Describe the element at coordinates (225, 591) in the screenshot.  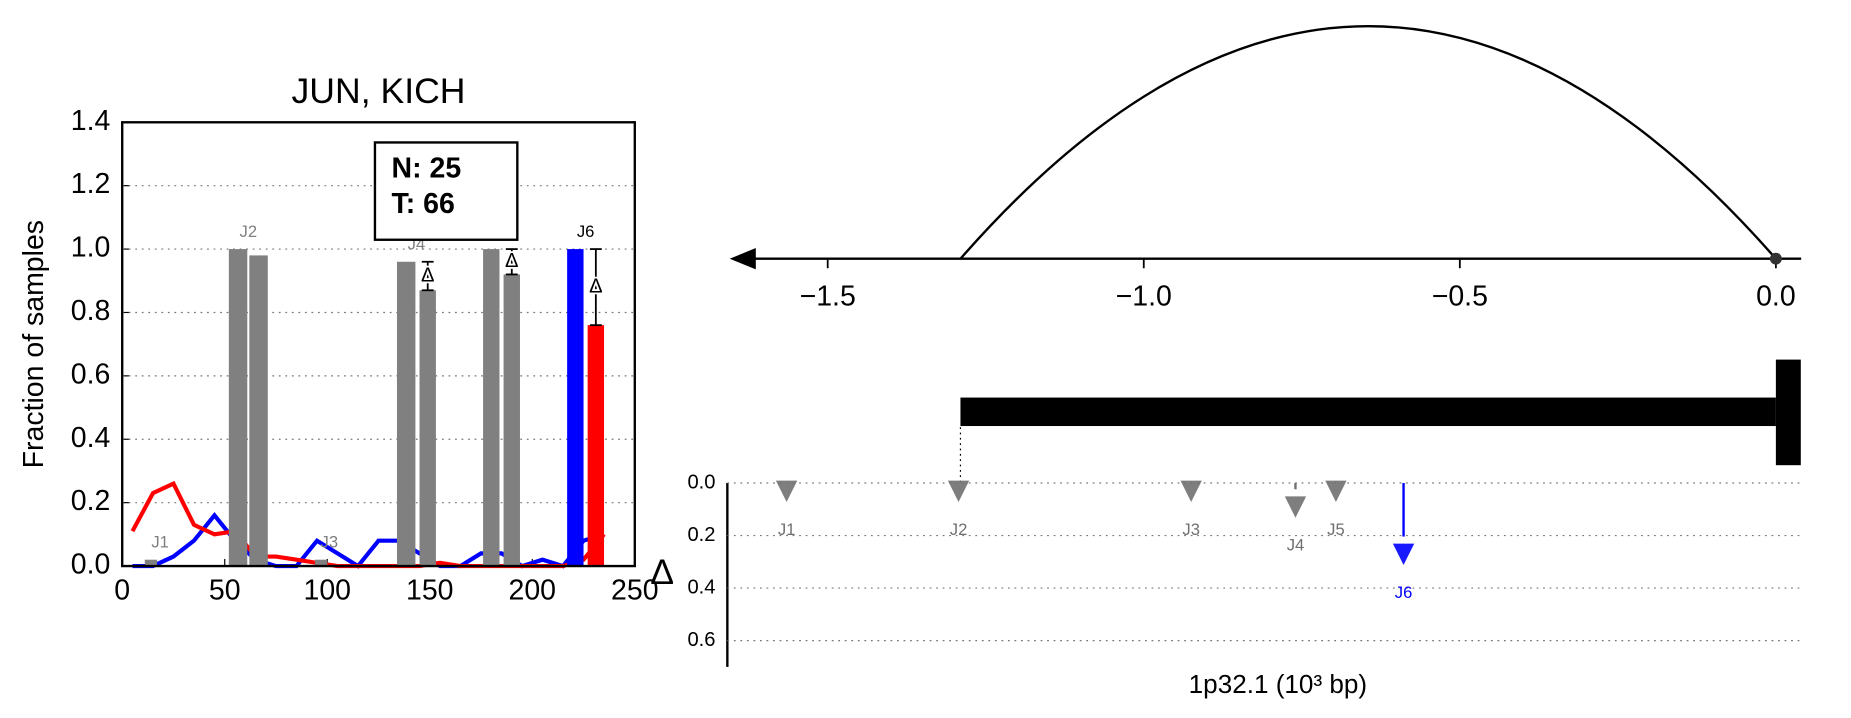
I see `x-tick-label: 50` at that location.